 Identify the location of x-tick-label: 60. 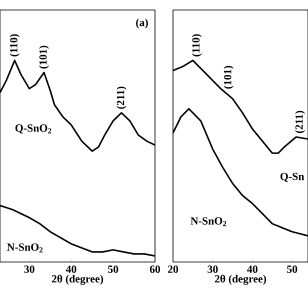
(155, 269).